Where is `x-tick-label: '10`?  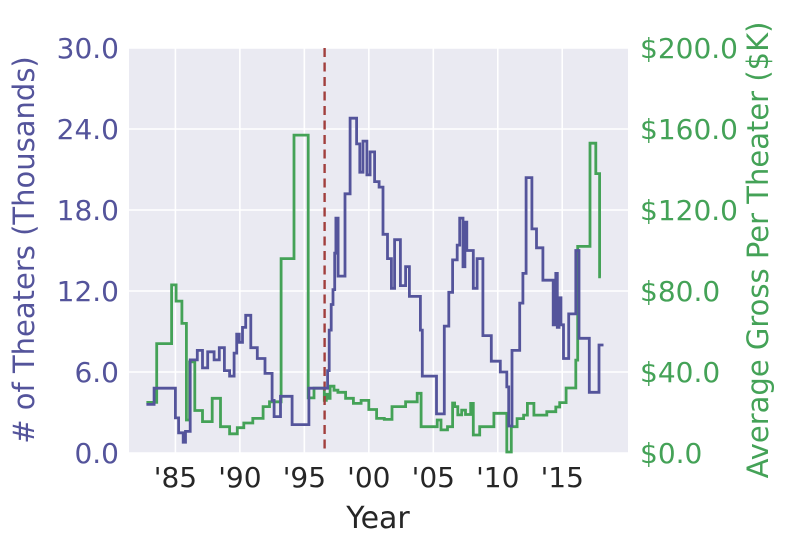
x-tick-label: '10 is located at coordinates (497, 477).